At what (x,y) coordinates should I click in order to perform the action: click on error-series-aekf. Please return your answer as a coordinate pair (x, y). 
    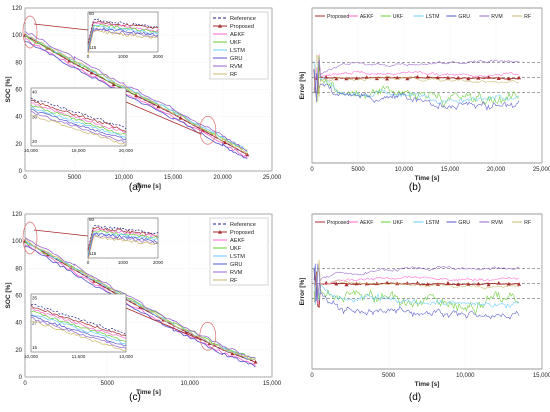
    Looking at the image, I should click on (416, 73).